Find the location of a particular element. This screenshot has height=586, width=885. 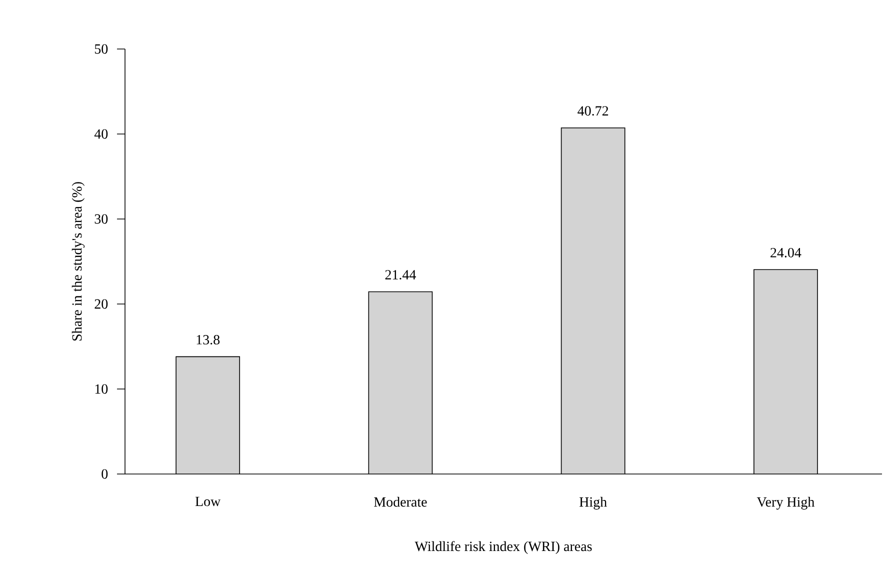

y-axis-title: Share in the study's area (%) is located at coordinates (78, 261).